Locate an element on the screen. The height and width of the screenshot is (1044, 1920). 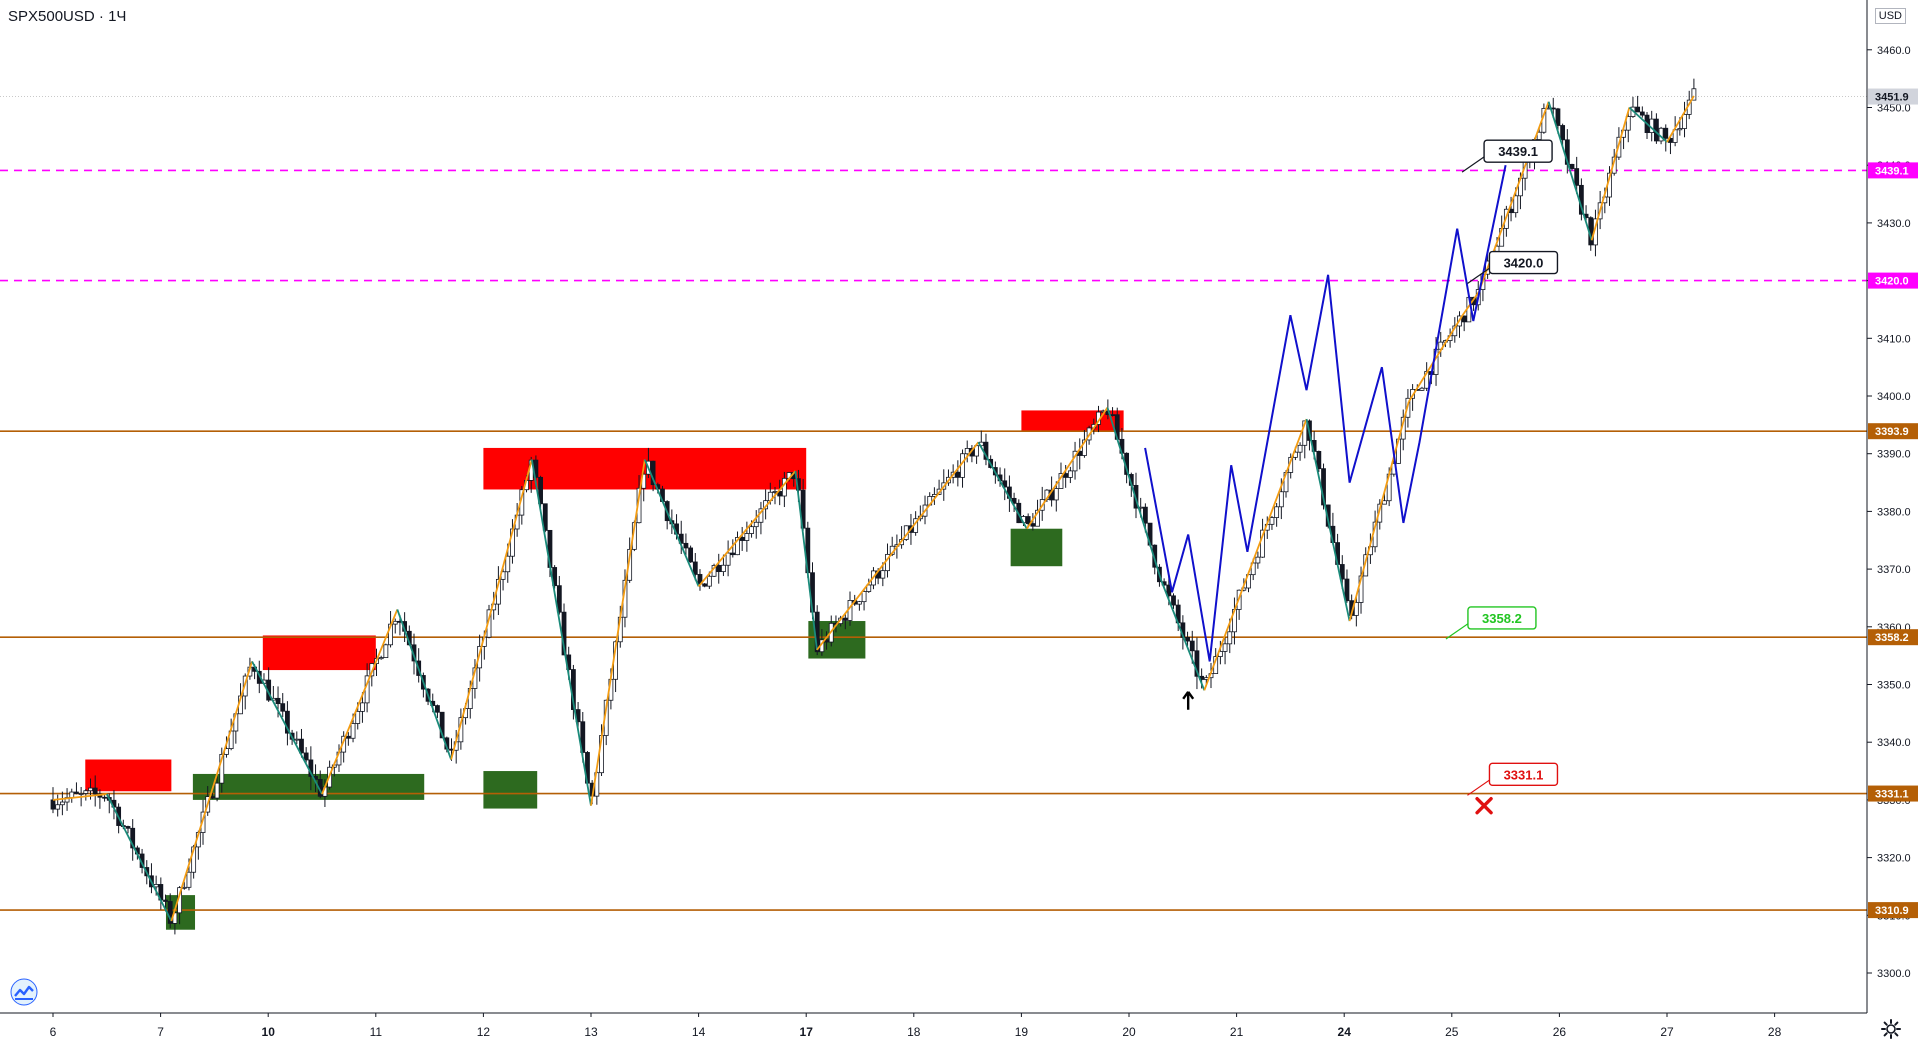
y-tick-label: 3340.0 is located at coordinates (1894, 743).